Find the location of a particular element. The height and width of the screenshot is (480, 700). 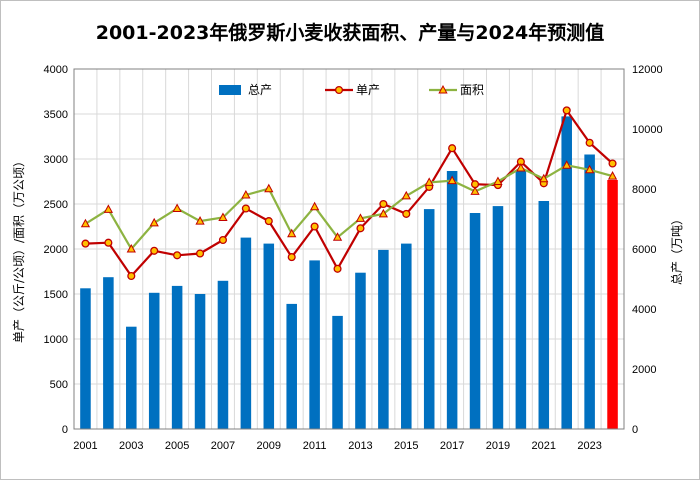

y-left-tick-label: 4000 is located at coordinates (56, 70).